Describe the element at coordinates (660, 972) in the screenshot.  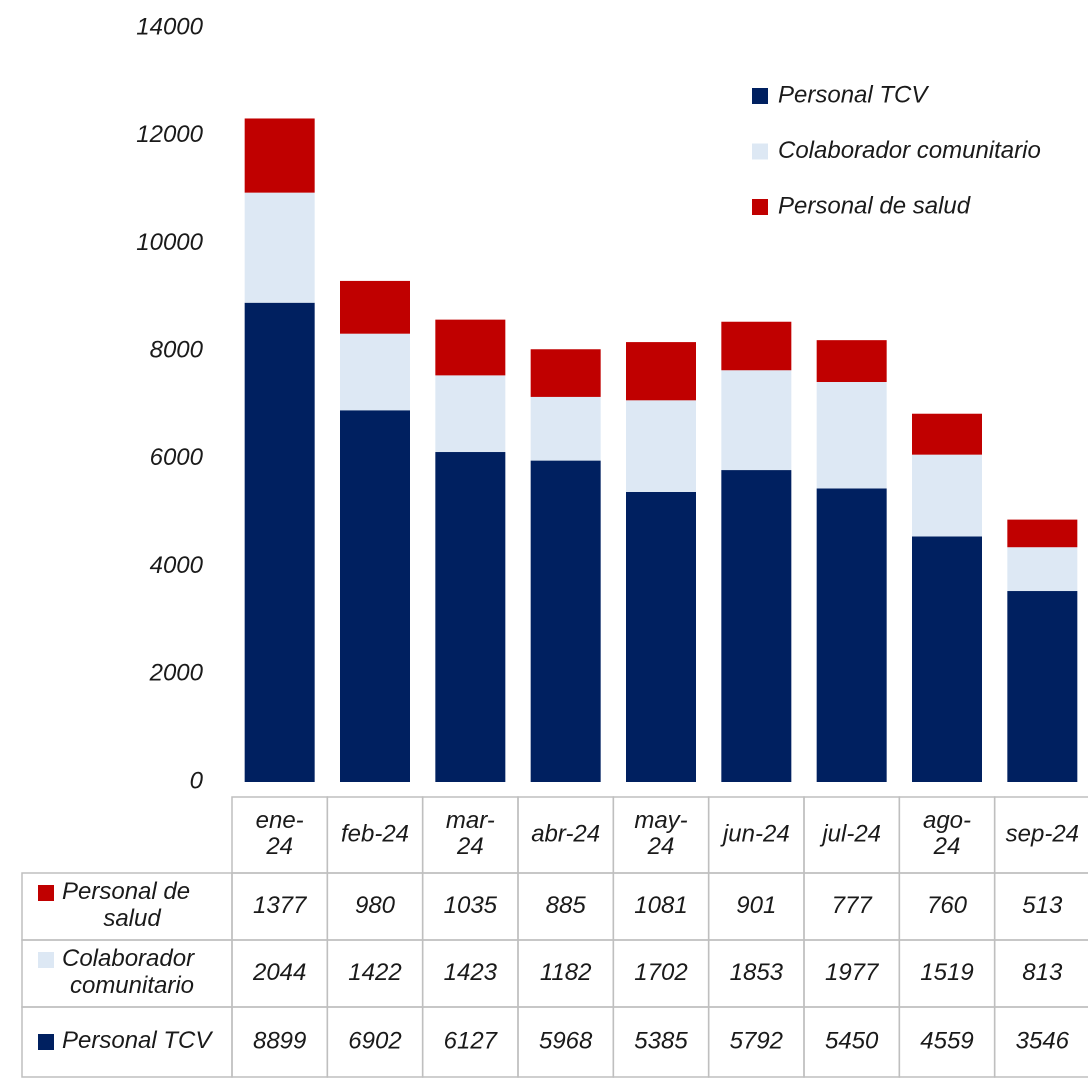
I see `table-value: 1702` at that location.